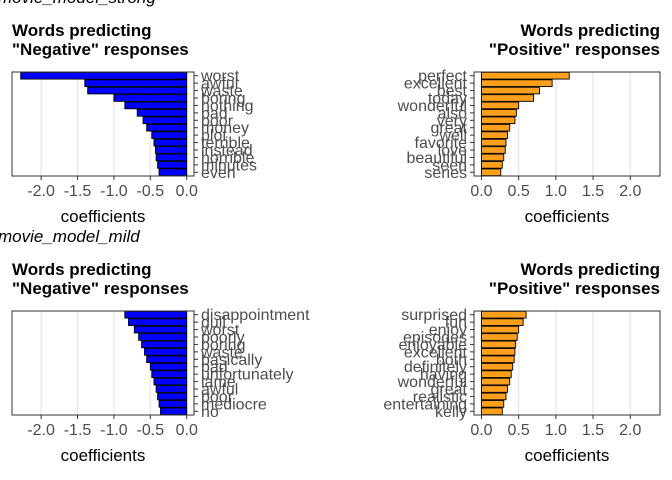 This screenshot has width=672, height=480. Describe the element at coordinates (449, 165) in the screenshot. I see `word-label: seen` at that location.